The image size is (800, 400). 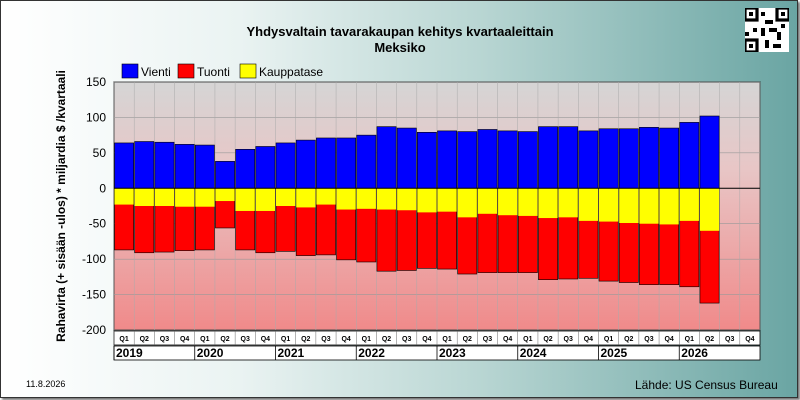 I want to click on y-tick-label: 0, so click(x=102, y=188).